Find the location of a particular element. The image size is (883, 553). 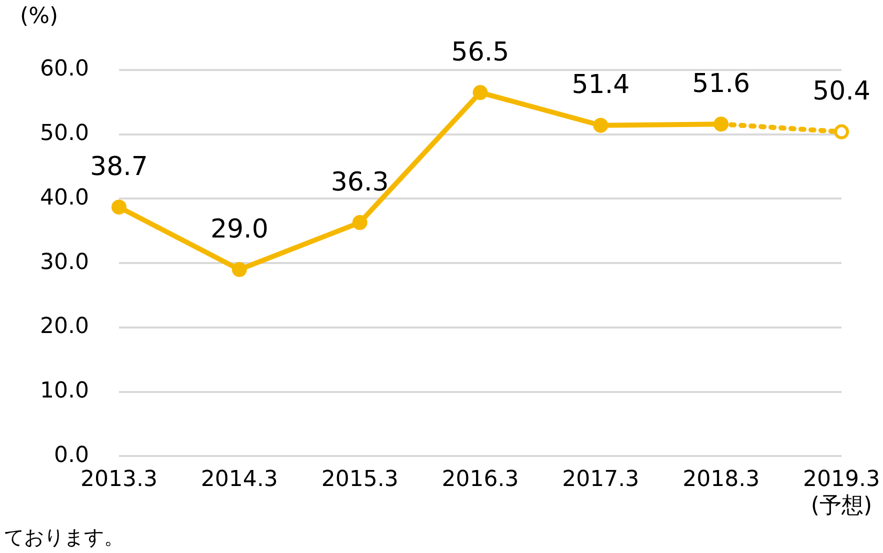

data-label: 51.4 is located at coordinates (601, 85).